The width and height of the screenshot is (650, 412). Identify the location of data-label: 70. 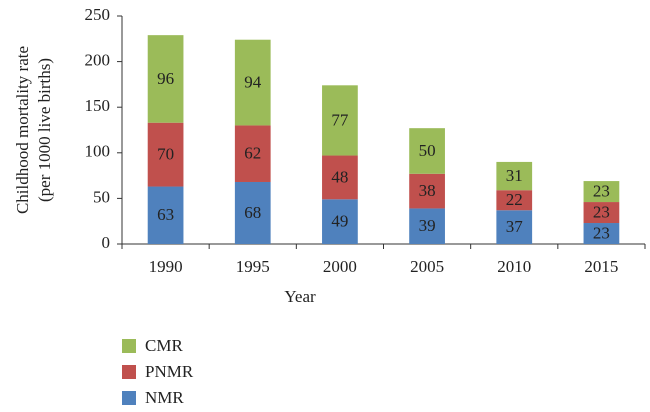
(165, 154).